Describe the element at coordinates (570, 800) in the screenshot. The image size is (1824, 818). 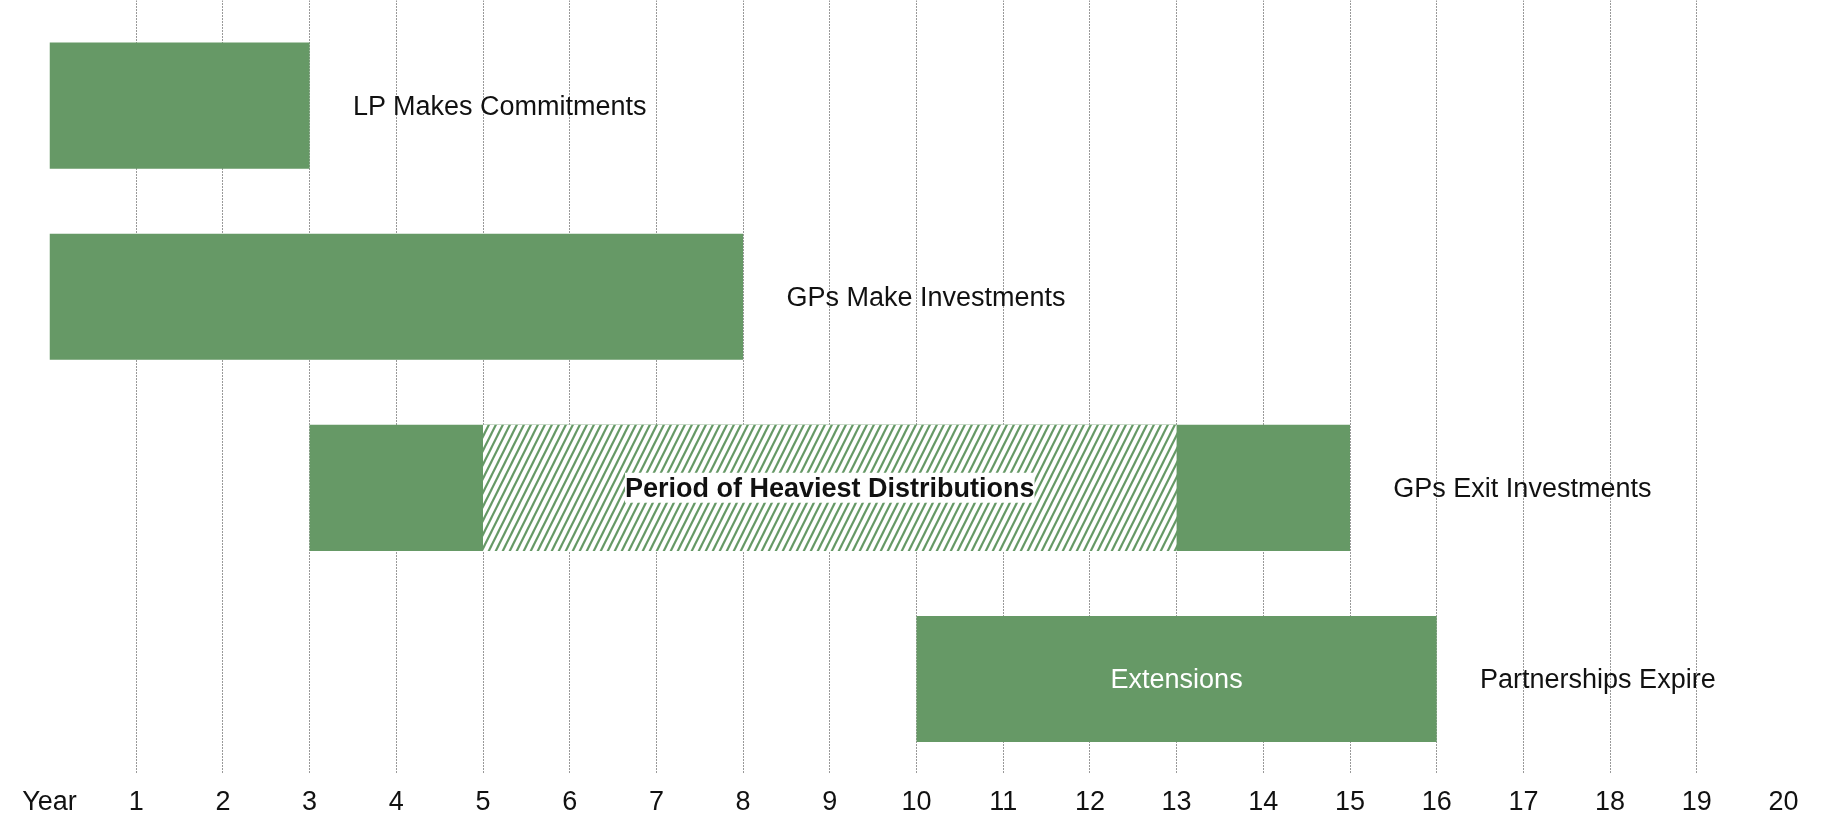
I see `x-tick-label: 6` at that location.